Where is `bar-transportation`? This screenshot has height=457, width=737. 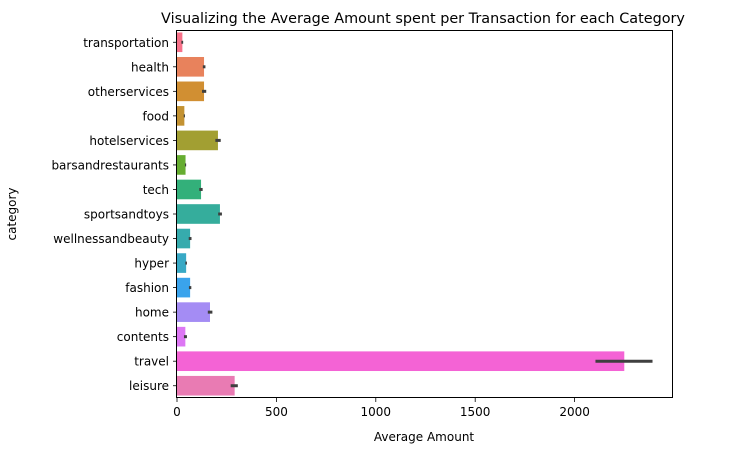
bar-transportation is located at coordinates (180, 42).